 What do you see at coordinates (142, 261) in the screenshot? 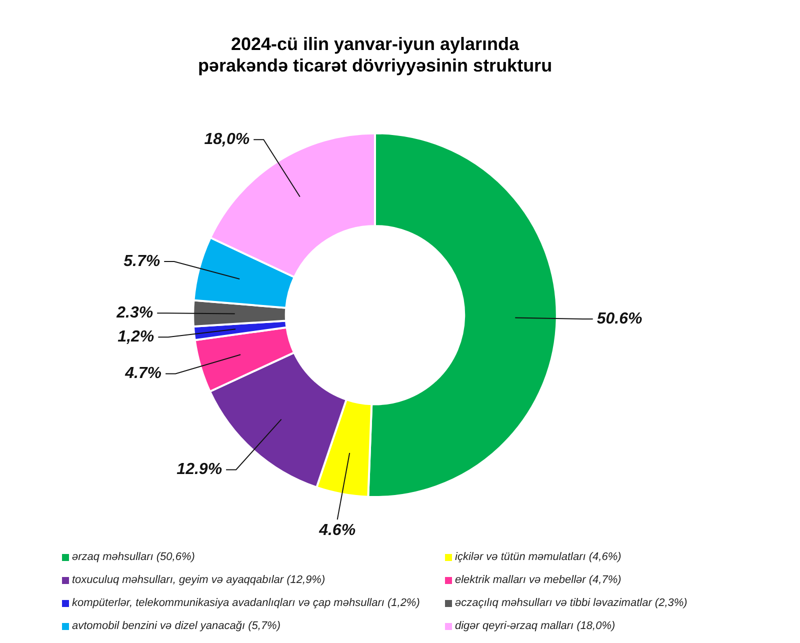
I see `data-label: 5.7%` at bounding box center [142, 261].